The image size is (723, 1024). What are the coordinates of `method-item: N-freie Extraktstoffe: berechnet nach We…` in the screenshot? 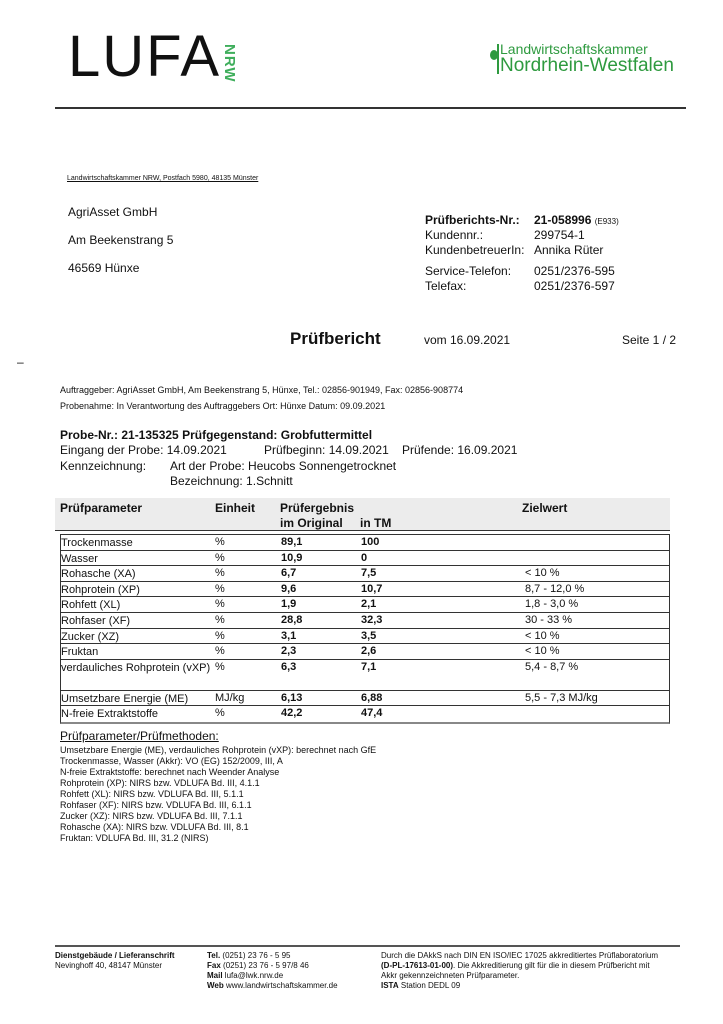 It's located at (170, 772).